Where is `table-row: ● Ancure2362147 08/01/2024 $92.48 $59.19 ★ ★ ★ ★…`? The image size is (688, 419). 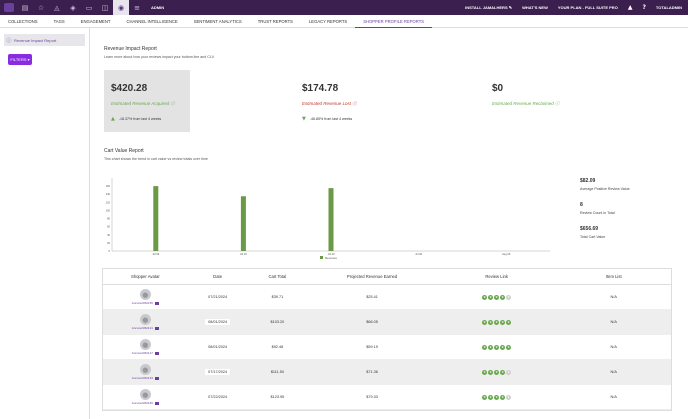
table-row: ● Ancure2362147 08/01/2024 $92.48 $59.19 ★ ★ ★ ★… is located at coordinates (387, 347).